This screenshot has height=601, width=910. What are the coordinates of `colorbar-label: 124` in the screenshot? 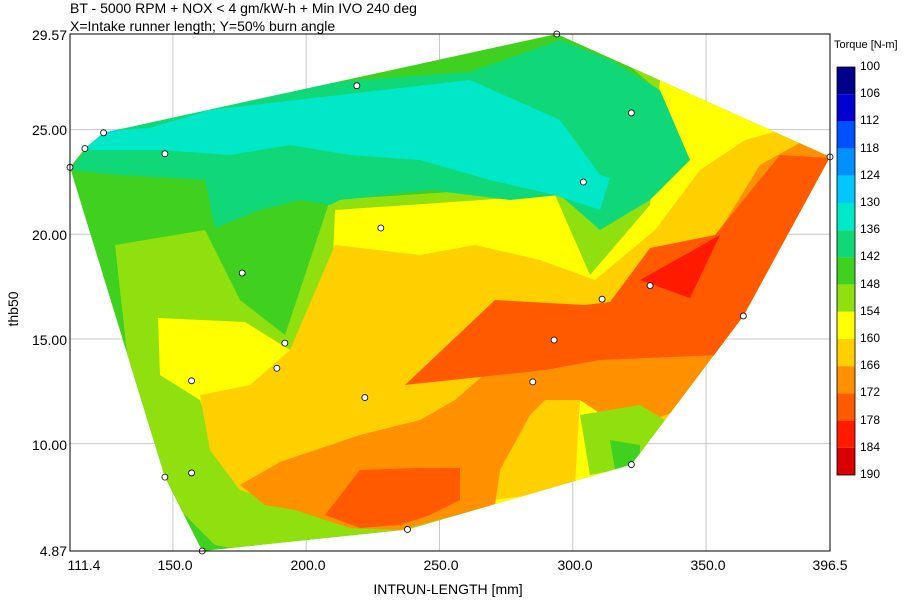 It's located at (870, 174).